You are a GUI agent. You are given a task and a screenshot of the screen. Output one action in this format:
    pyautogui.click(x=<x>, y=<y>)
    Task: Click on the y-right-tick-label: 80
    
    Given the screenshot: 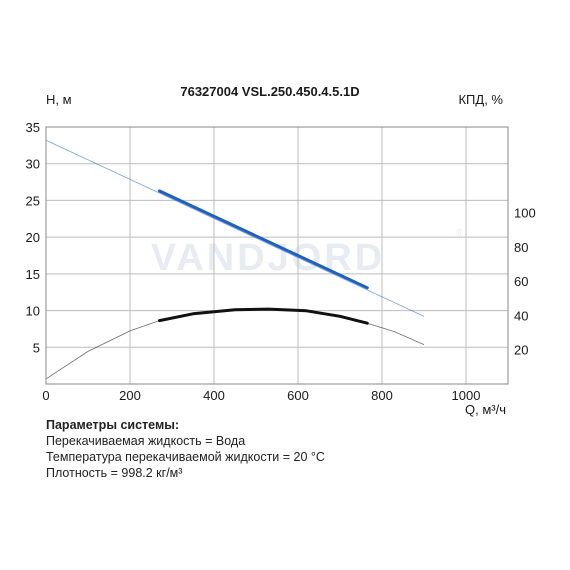 What is the action you would take?
    pyautogui.click(x=521, y=247)
    